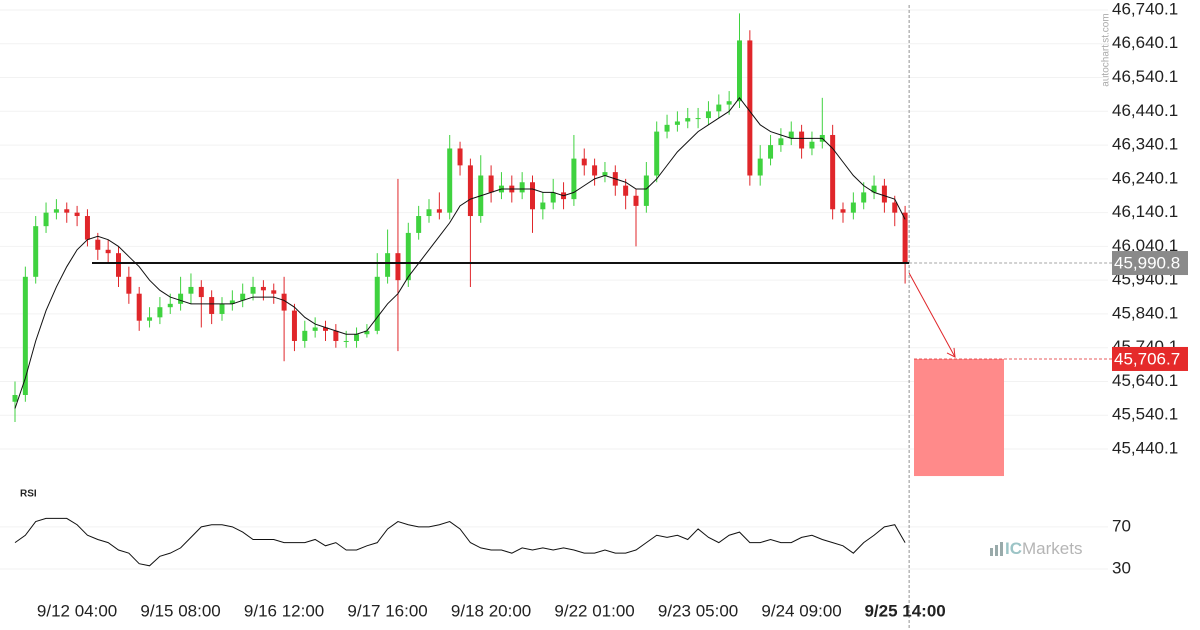 The height and width of the screenshot is (630, 1200). What do you see at coordinates (1145, 144) in the screenshot?
I see `y-tick-label: 46,340.1` at bounding box center [1145, 144].